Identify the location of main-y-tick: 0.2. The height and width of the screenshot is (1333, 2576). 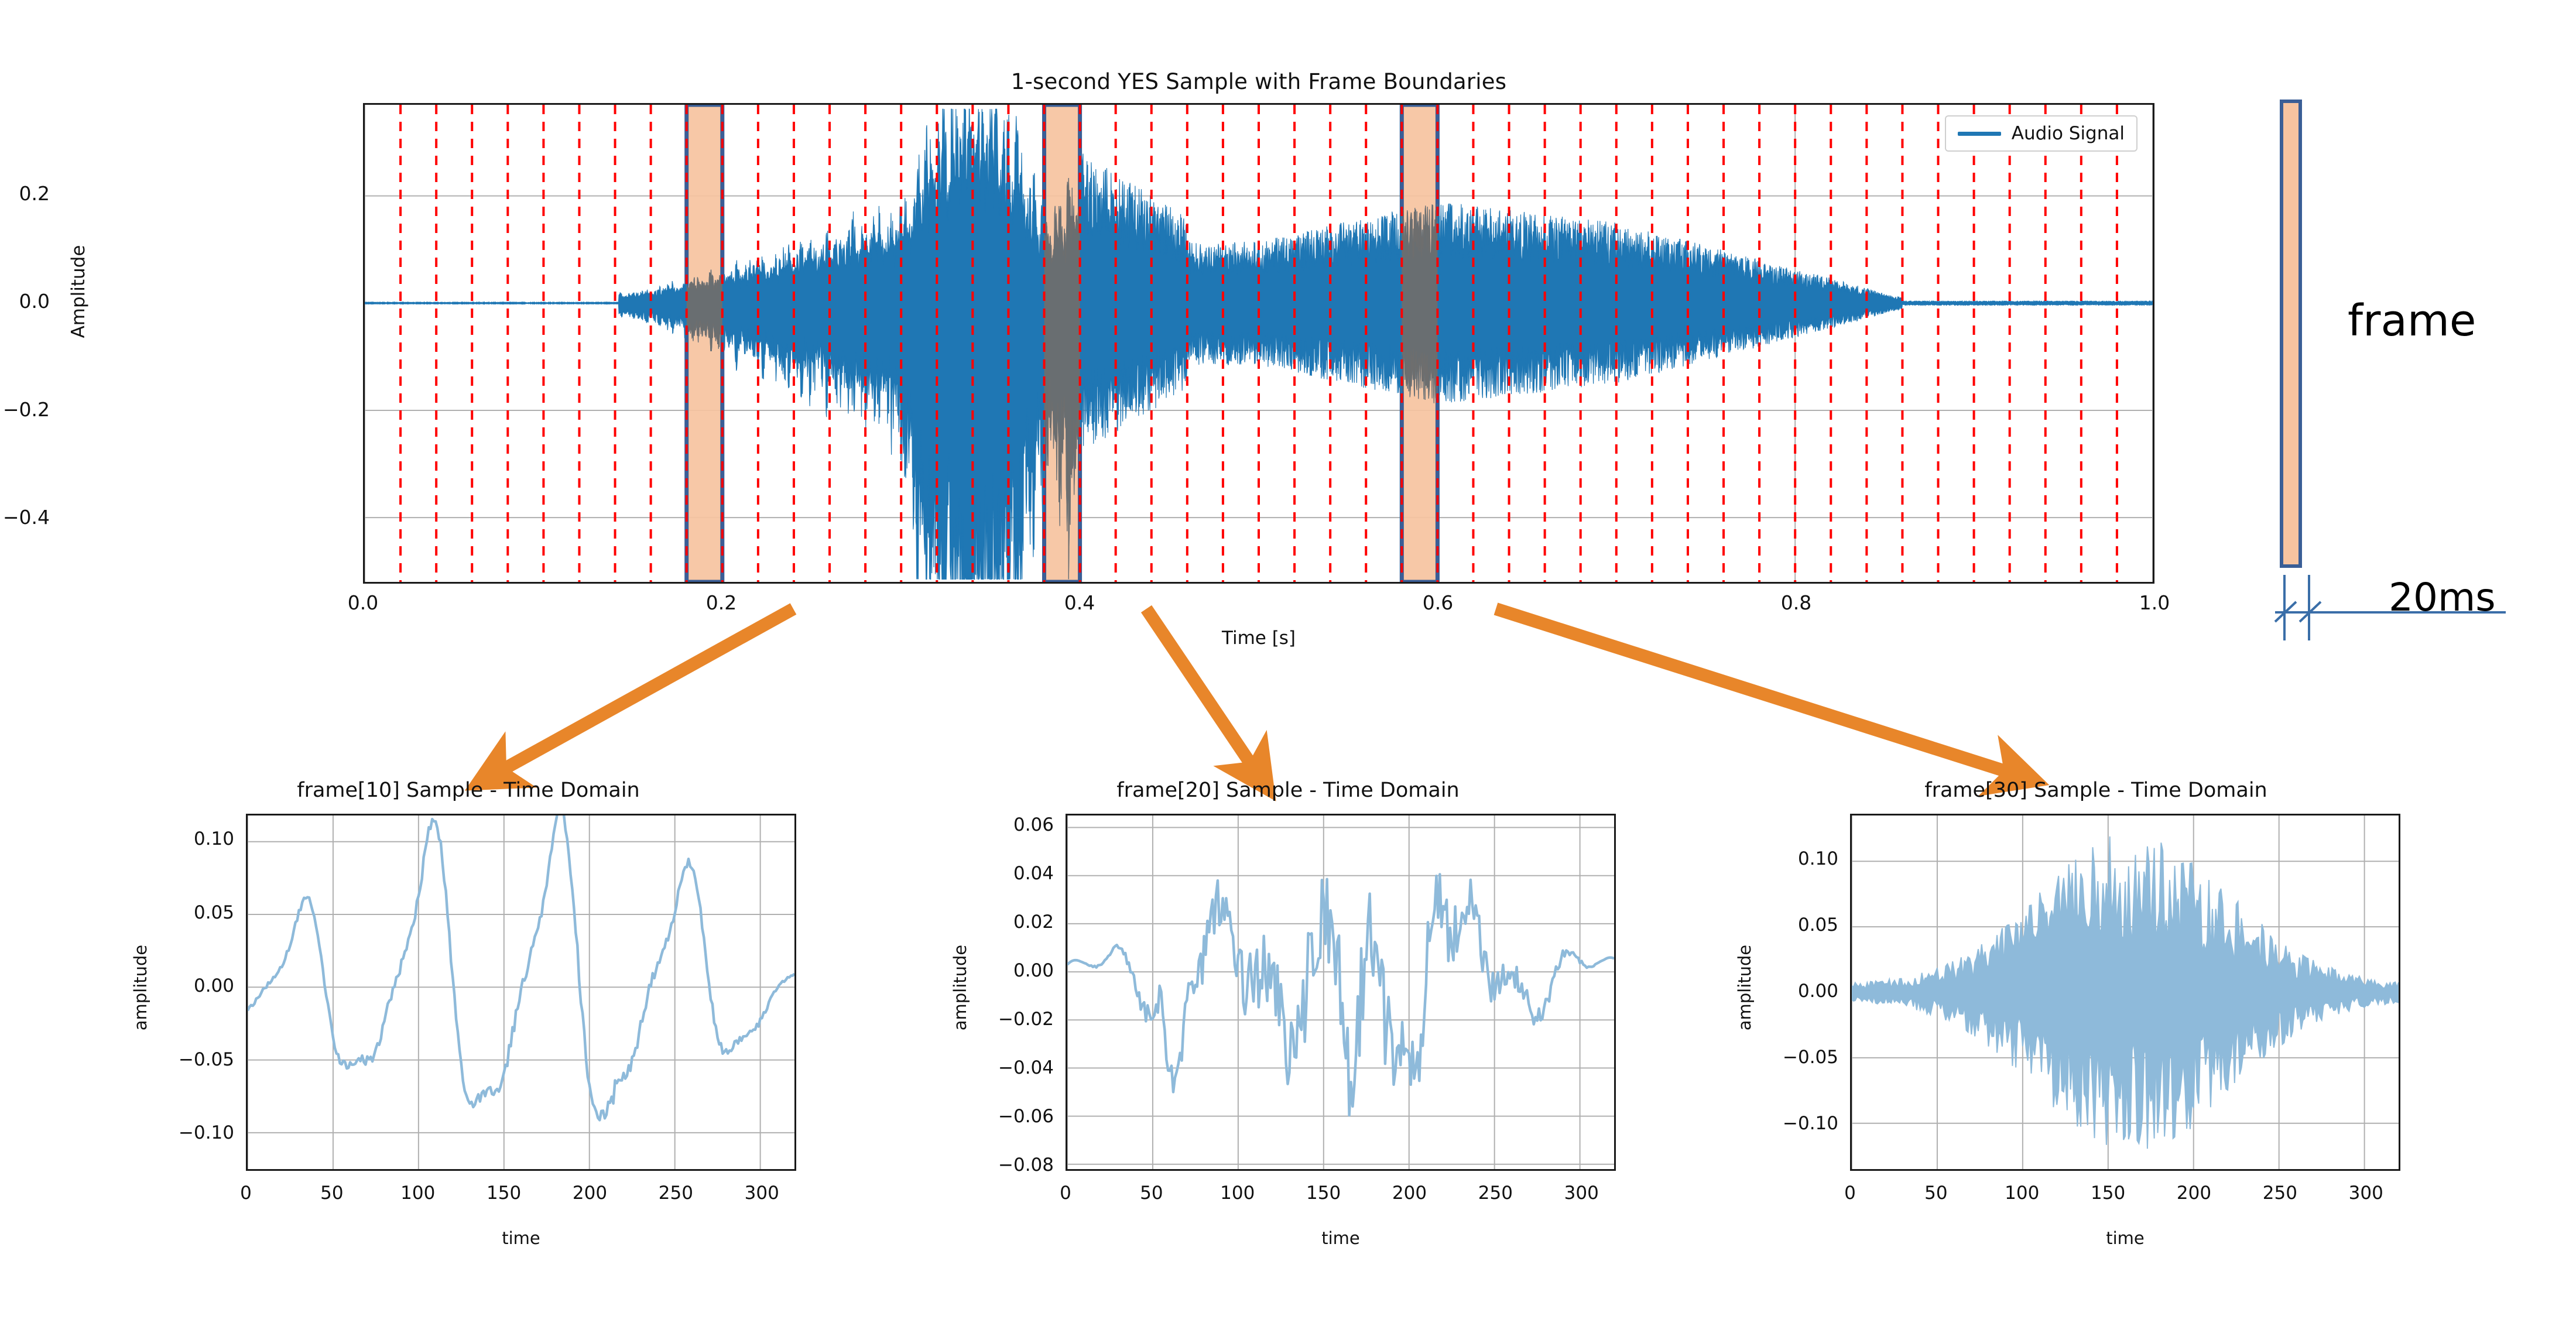
(34, 193).